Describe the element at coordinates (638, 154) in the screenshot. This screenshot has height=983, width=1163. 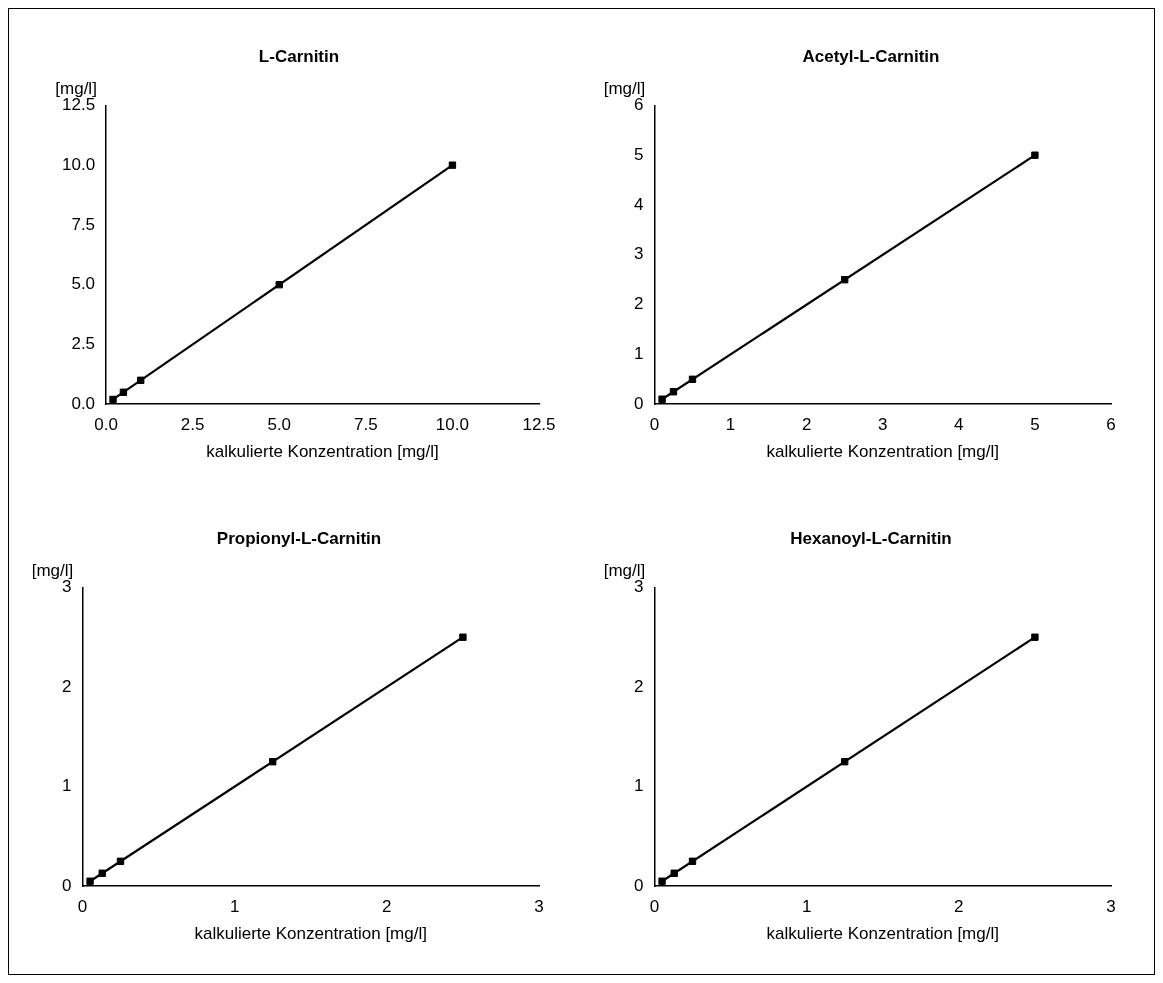
I see `y-tick-label: 5` at that location.